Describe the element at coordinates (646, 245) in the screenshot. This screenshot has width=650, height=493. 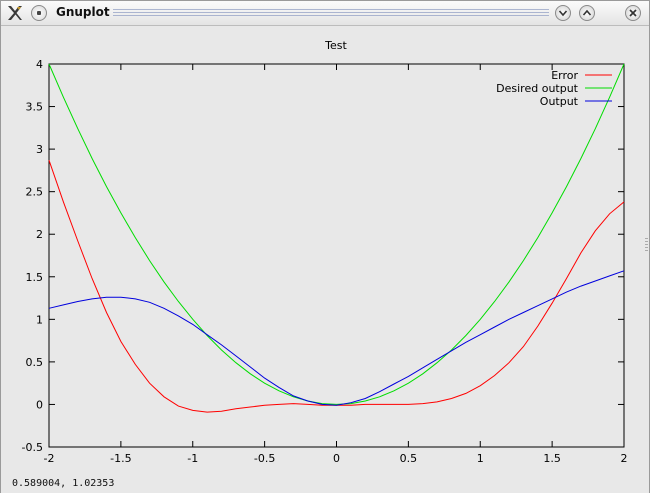
I see `resize-grip` at that location.